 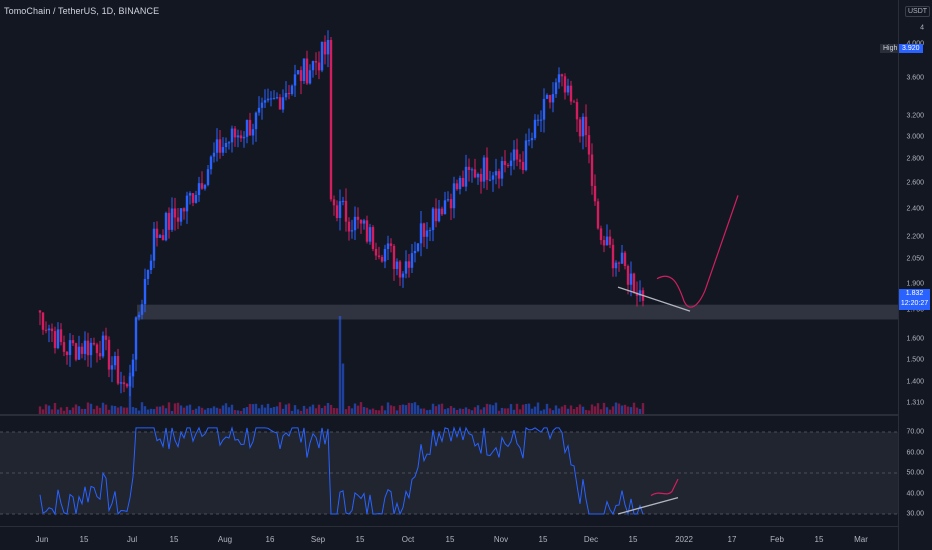 What do you see at coordinates (915, 275) in the screenshot?
I see `price-axis` at bounding box center [915, 275].